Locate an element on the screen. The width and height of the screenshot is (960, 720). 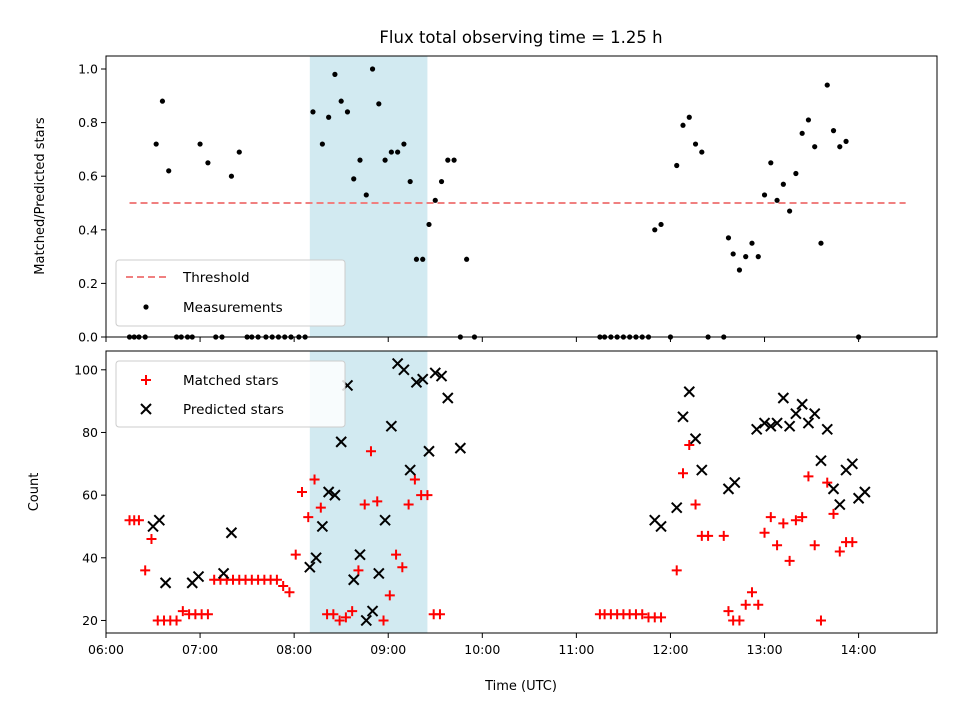
legend-predicted-swatch is located at coordinates (146, 409).